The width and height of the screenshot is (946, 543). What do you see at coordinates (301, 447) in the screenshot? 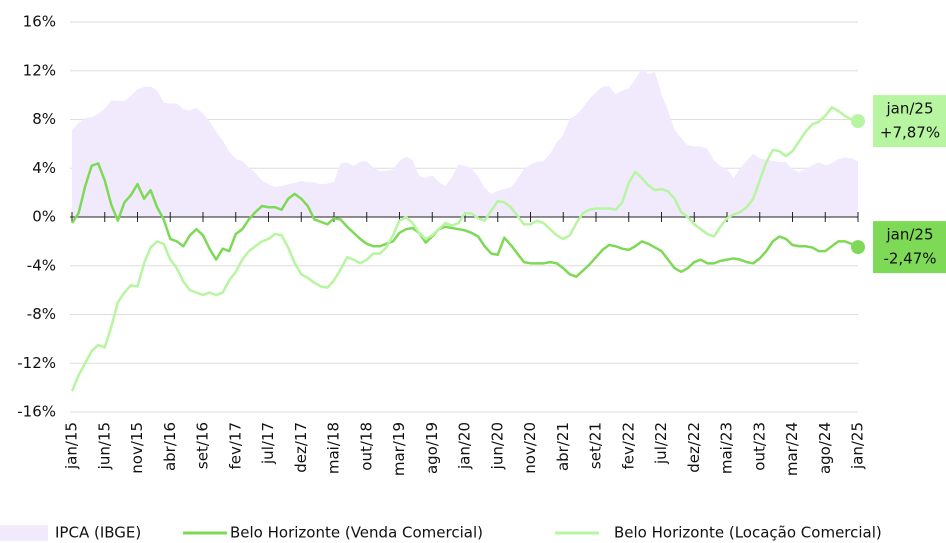
I see `x-tick-label: dez/17` at bounding box center [301, 447].